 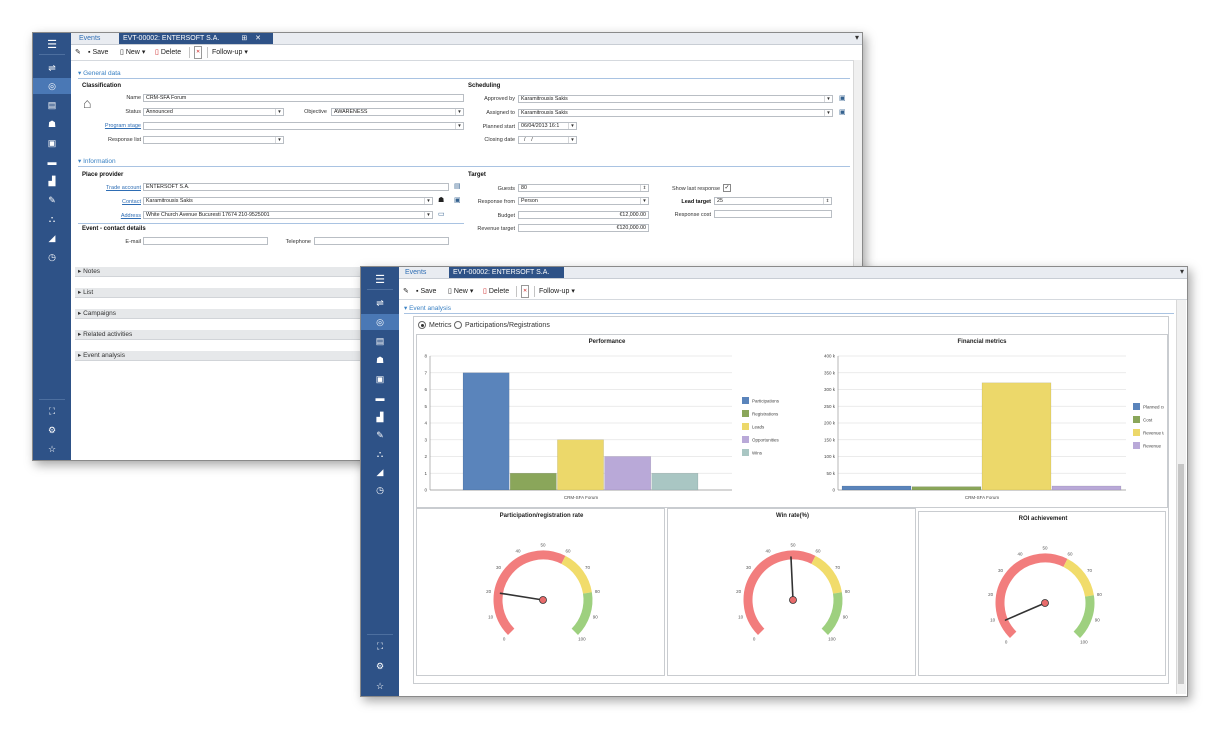 What do you see at coordinates (773, 214) in the screenshot?
I see `response-cost-field` at bounding box center [773, 214].